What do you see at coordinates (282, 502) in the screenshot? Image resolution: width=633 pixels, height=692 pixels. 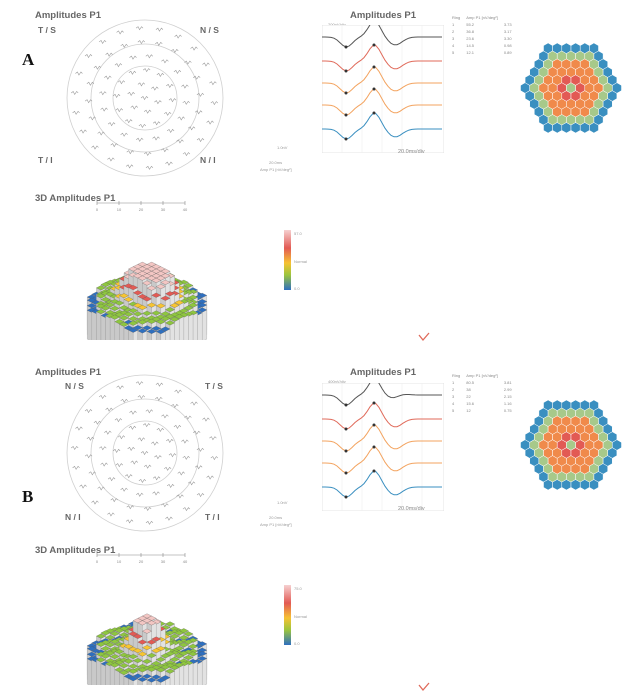 I see `scale-label-b-1: 1.0nV` at bounding box center [282, 502].